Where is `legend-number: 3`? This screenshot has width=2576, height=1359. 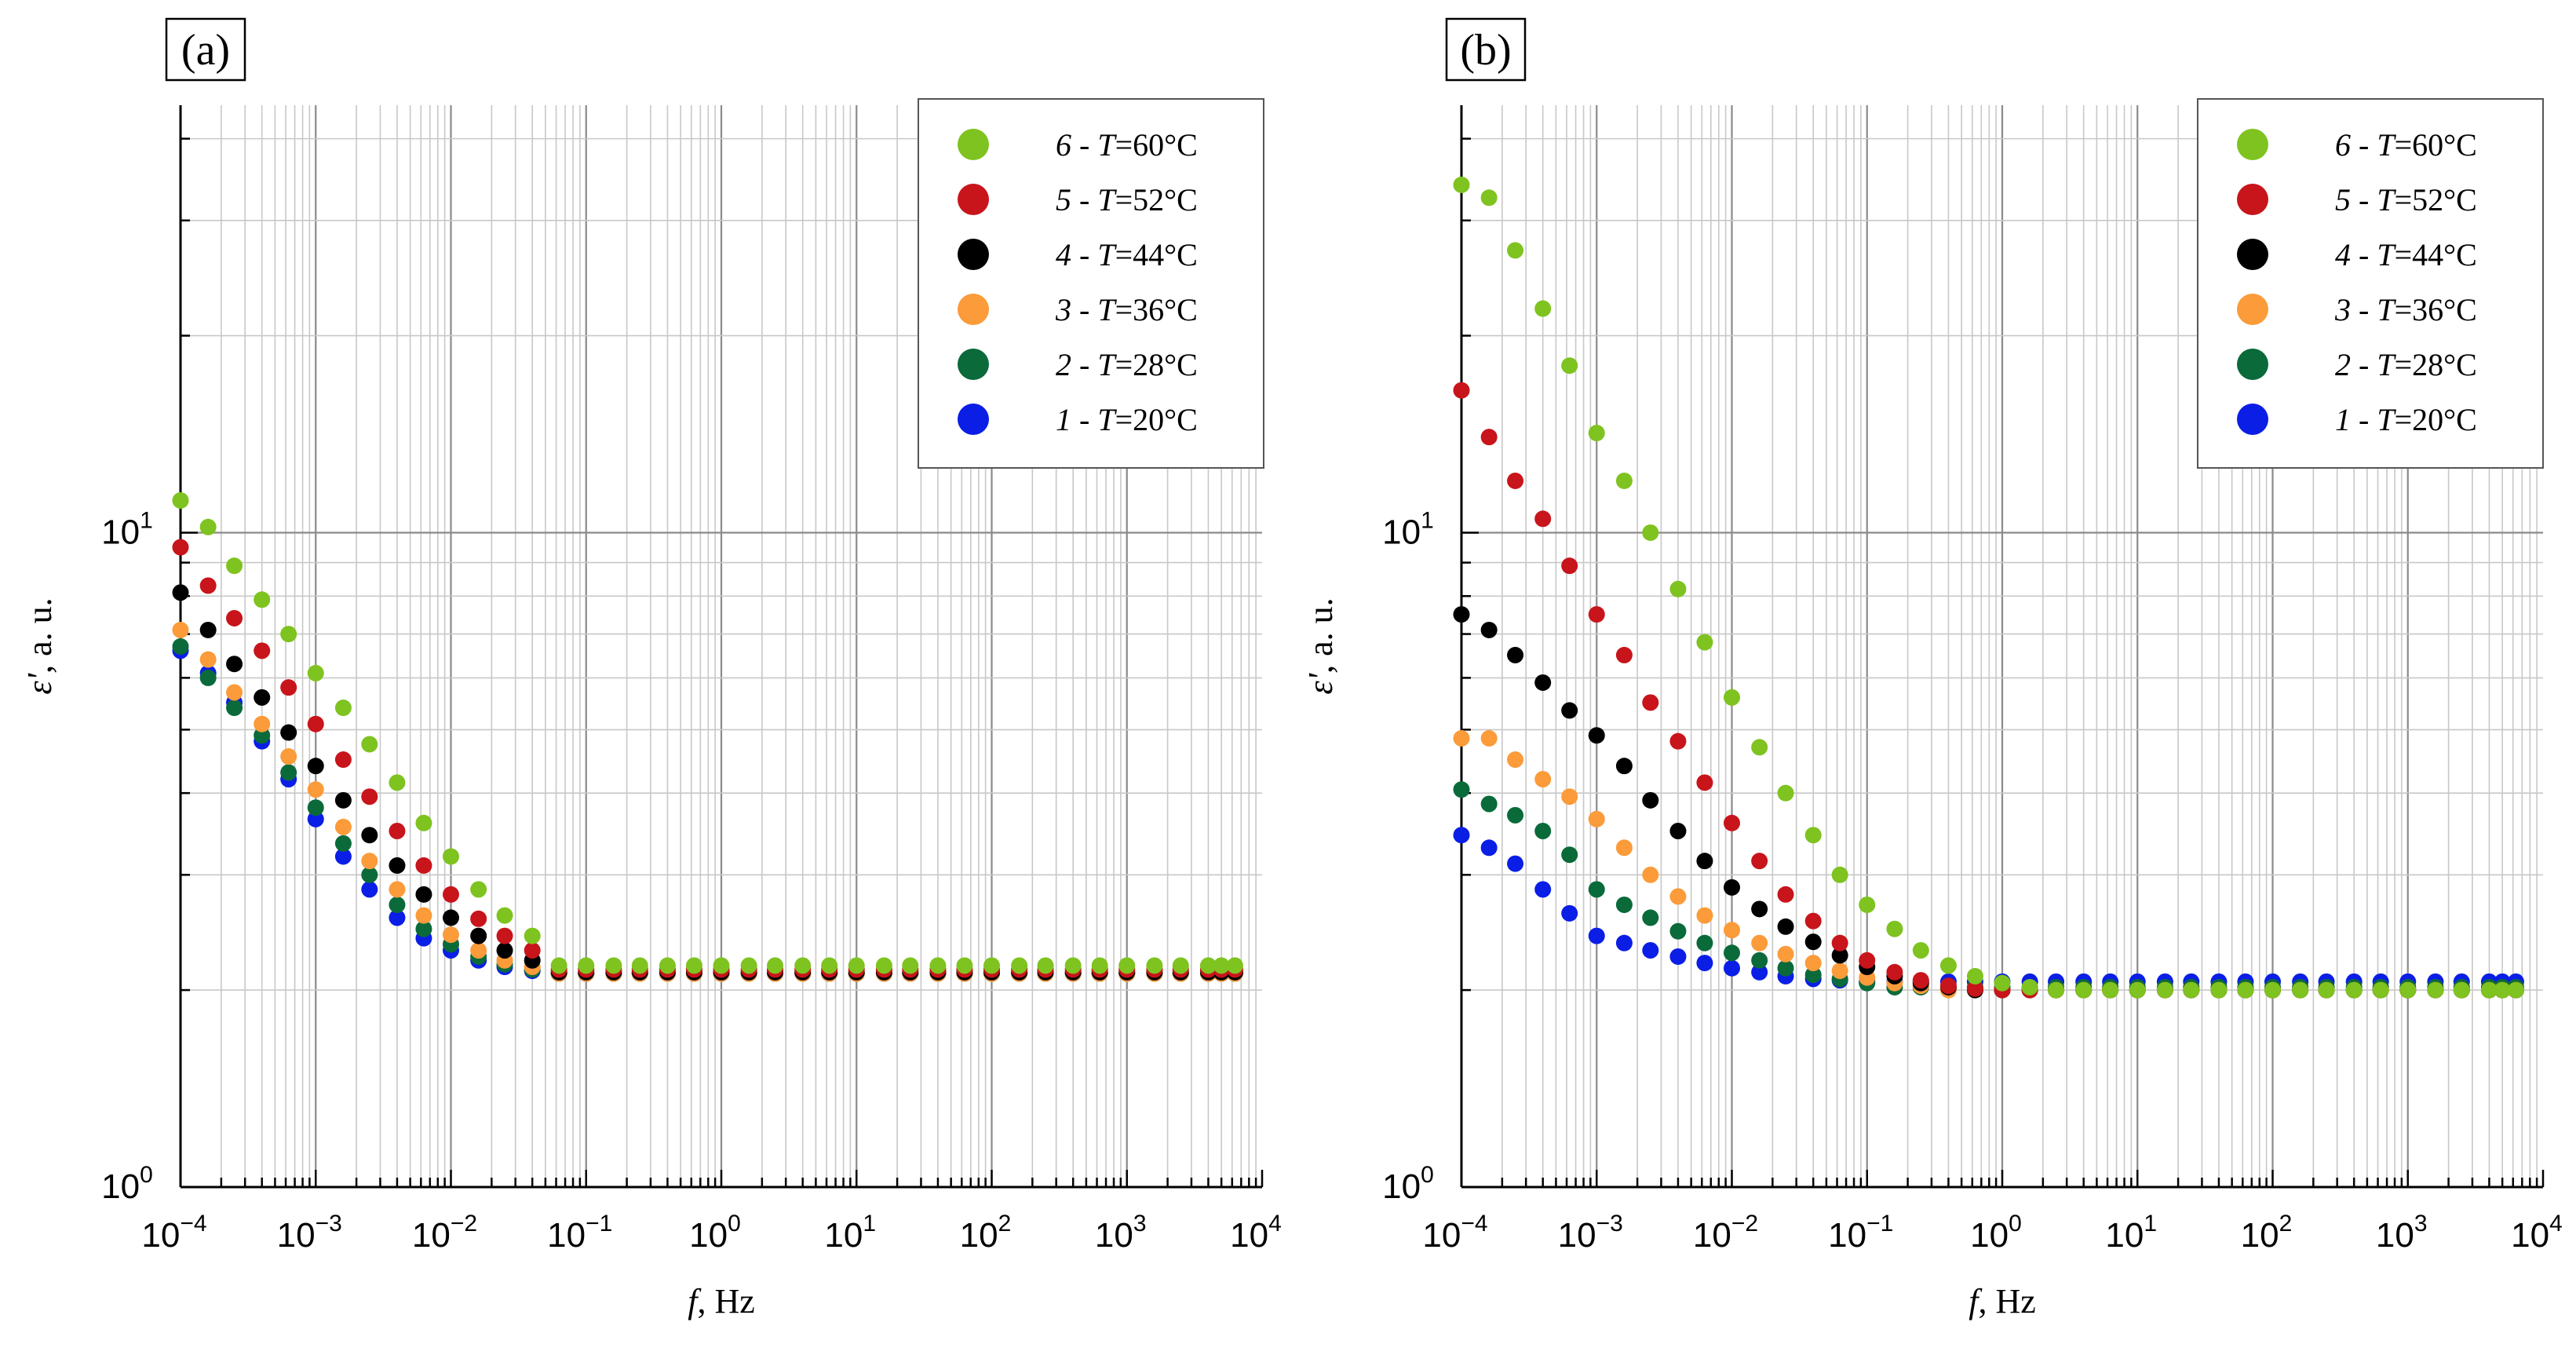 legend-number: 3 is located at coordinates (1063, 309).